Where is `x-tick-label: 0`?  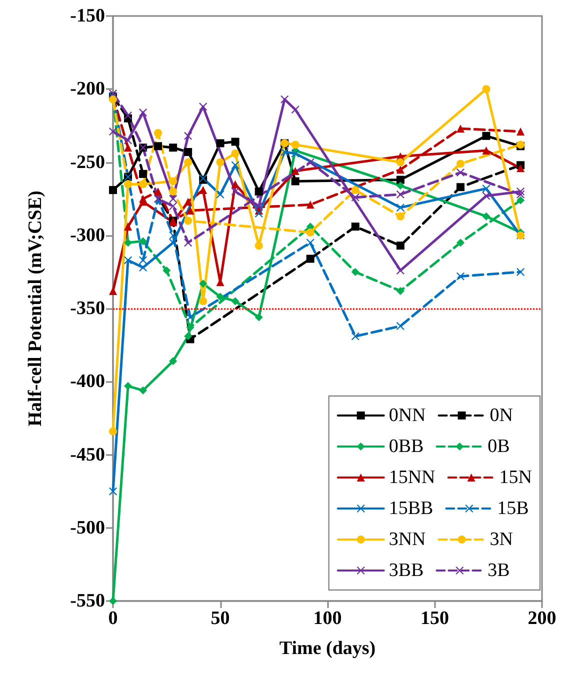 x-tick-label: 0 is located at coordinates (113, 618).